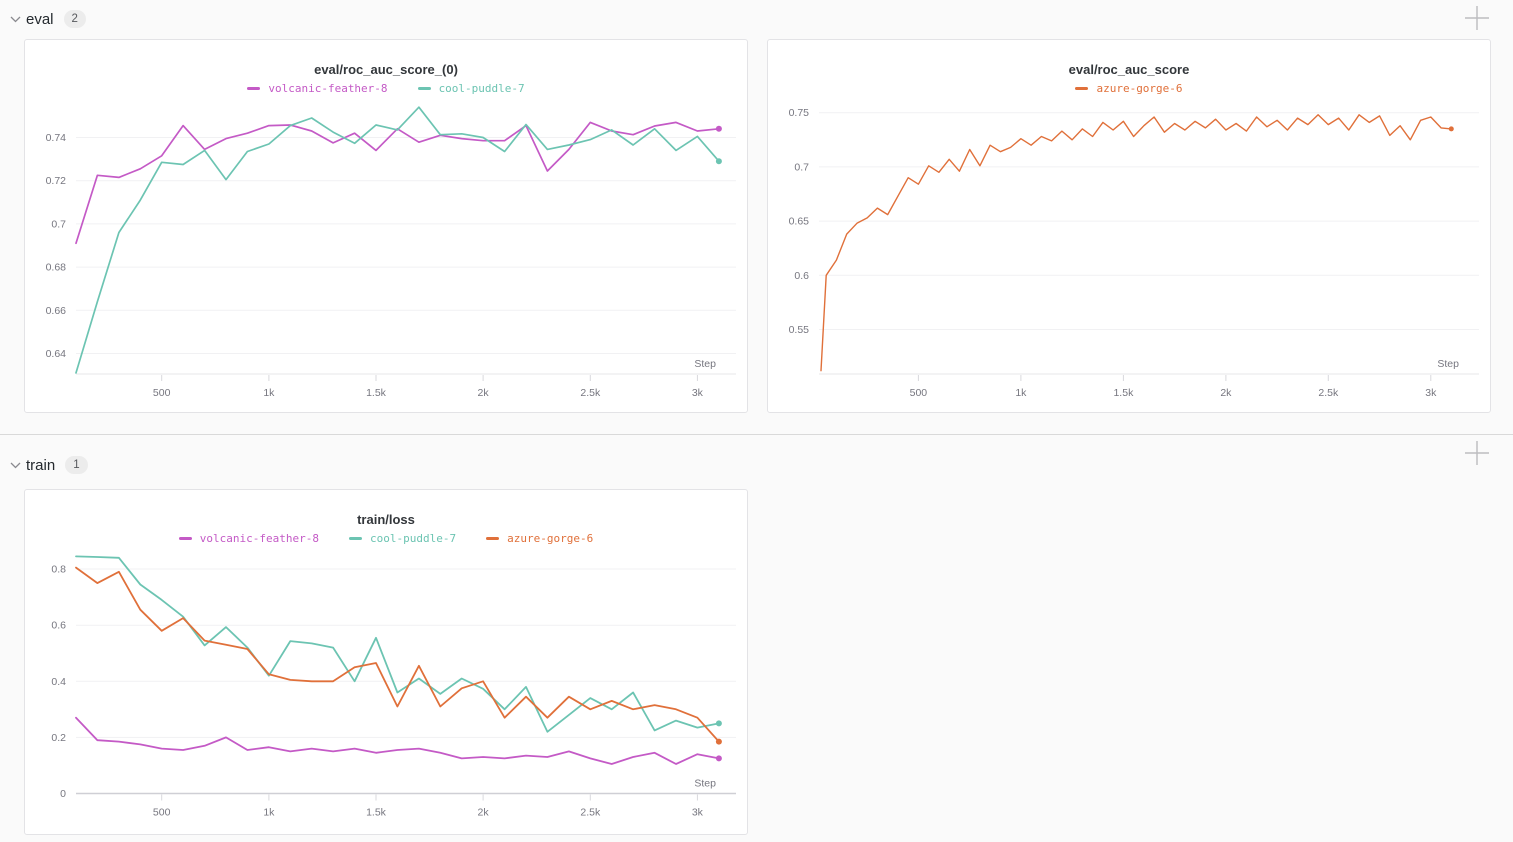 The height and width of the screenshot is (842, 1513). I want to click on y-tick-label: 0.66, so click(56, 311).